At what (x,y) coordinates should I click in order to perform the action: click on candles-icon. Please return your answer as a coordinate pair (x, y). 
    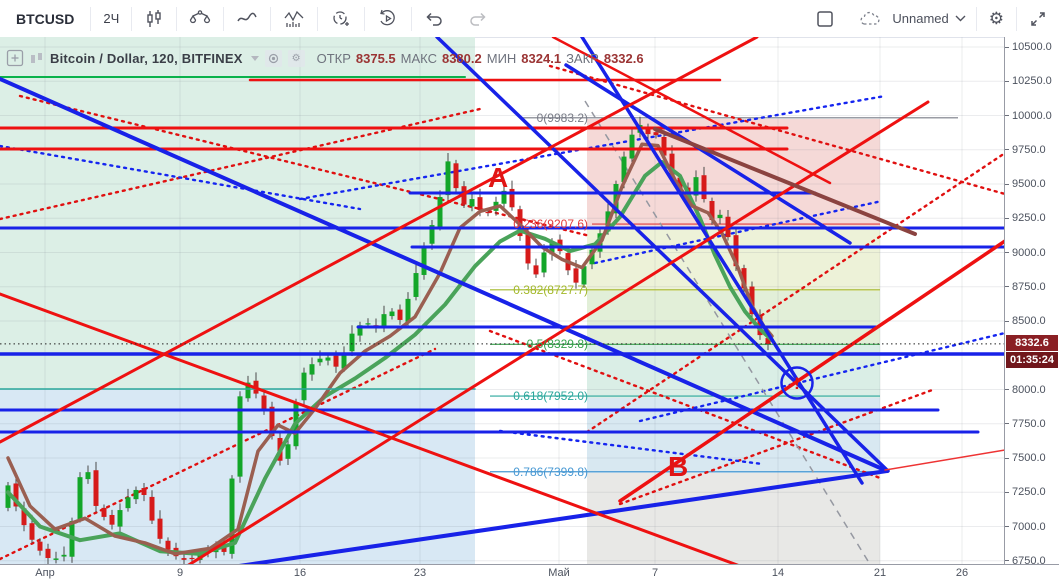
    Looking at the image, I should click on (154, 19).